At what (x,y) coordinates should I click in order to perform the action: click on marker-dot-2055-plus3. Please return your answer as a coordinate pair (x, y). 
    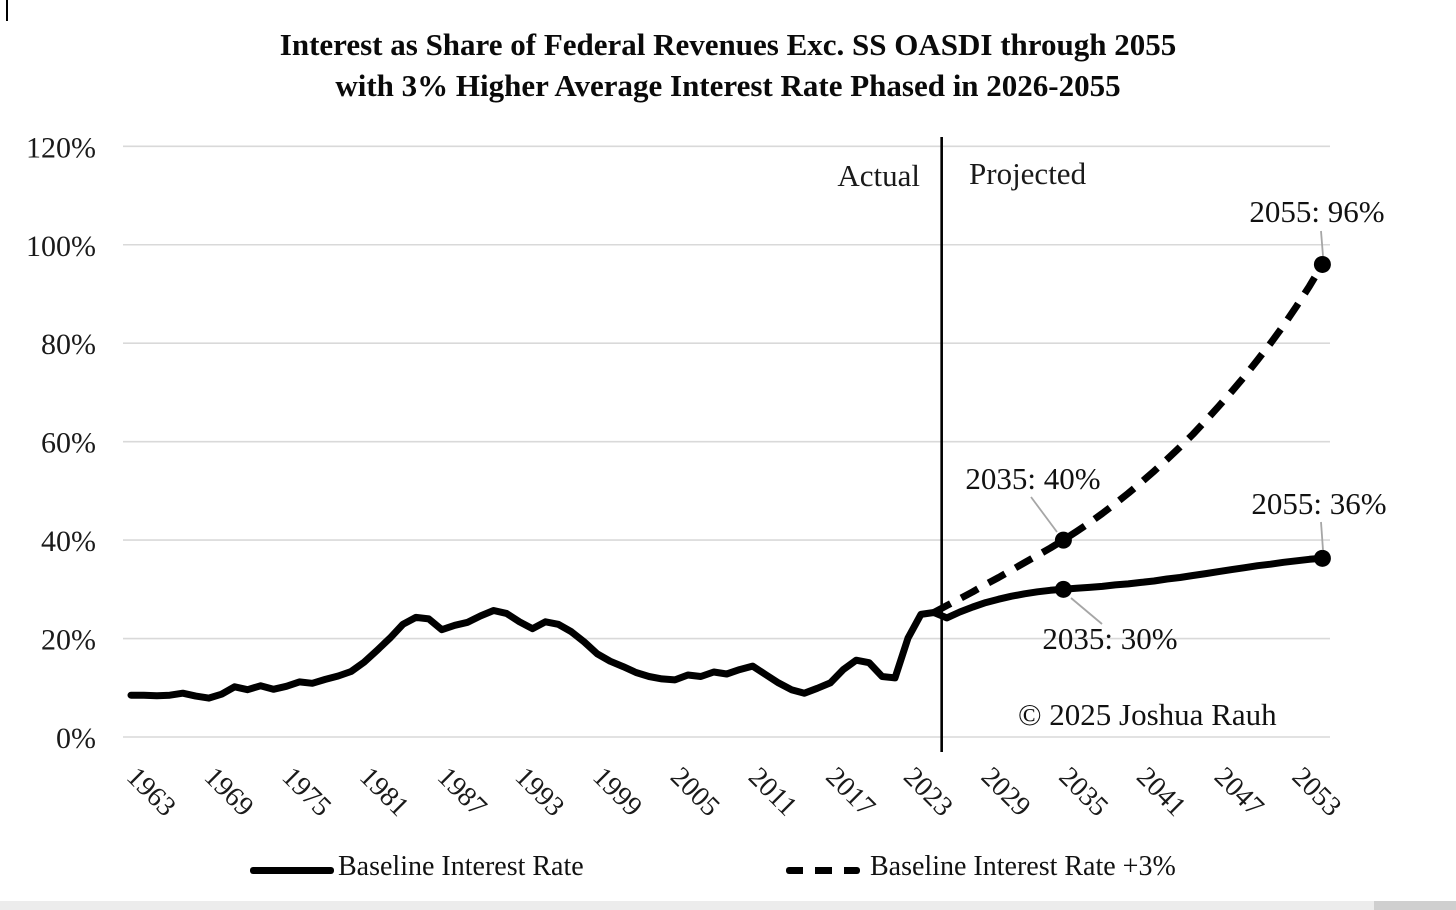
    Looking at the image, I should click on (1322, 264).